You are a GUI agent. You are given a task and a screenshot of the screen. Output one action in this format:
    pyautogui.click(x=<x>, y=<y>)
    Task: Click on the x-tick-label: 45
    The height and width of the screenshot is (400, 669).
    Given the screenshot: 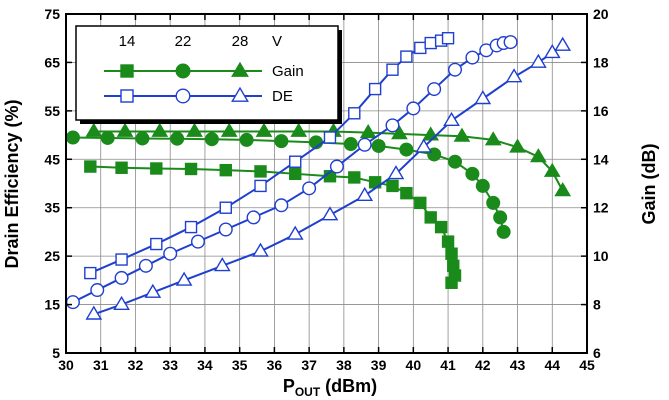 What is the action you would take?
    pyautogui.click(x=587, y=365)
    